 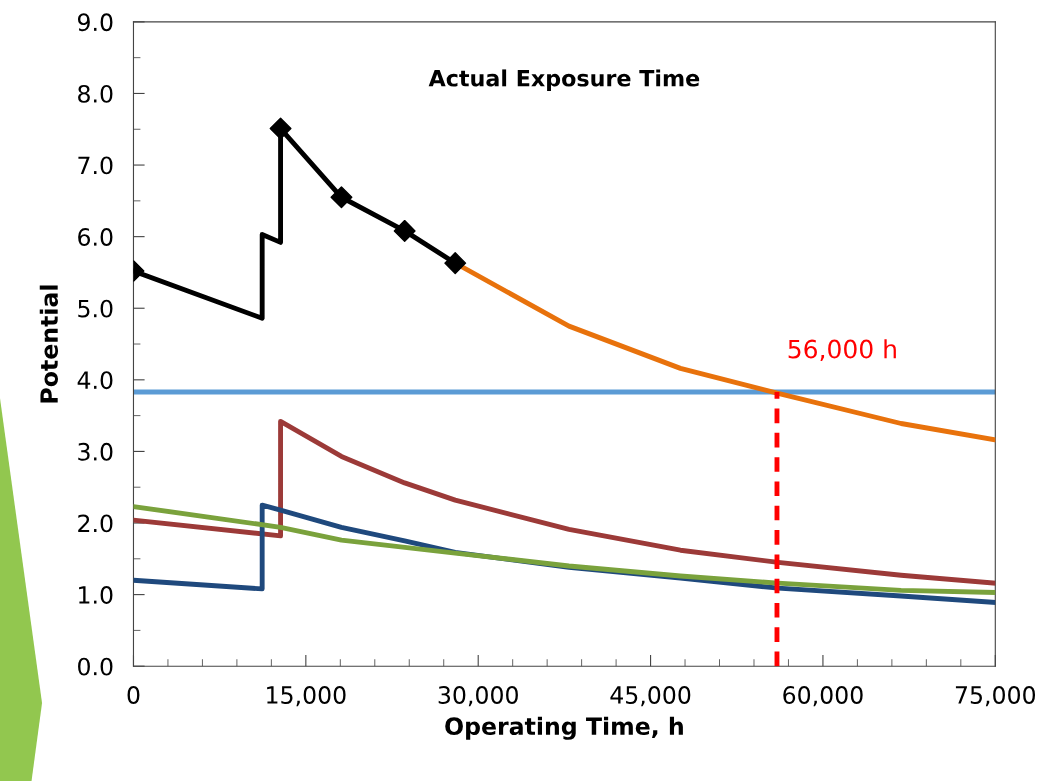 What do you see at coordinates (133, 695) in the screenshot?
I see `x-tick-label: 0` at bounding box center [133, 695].